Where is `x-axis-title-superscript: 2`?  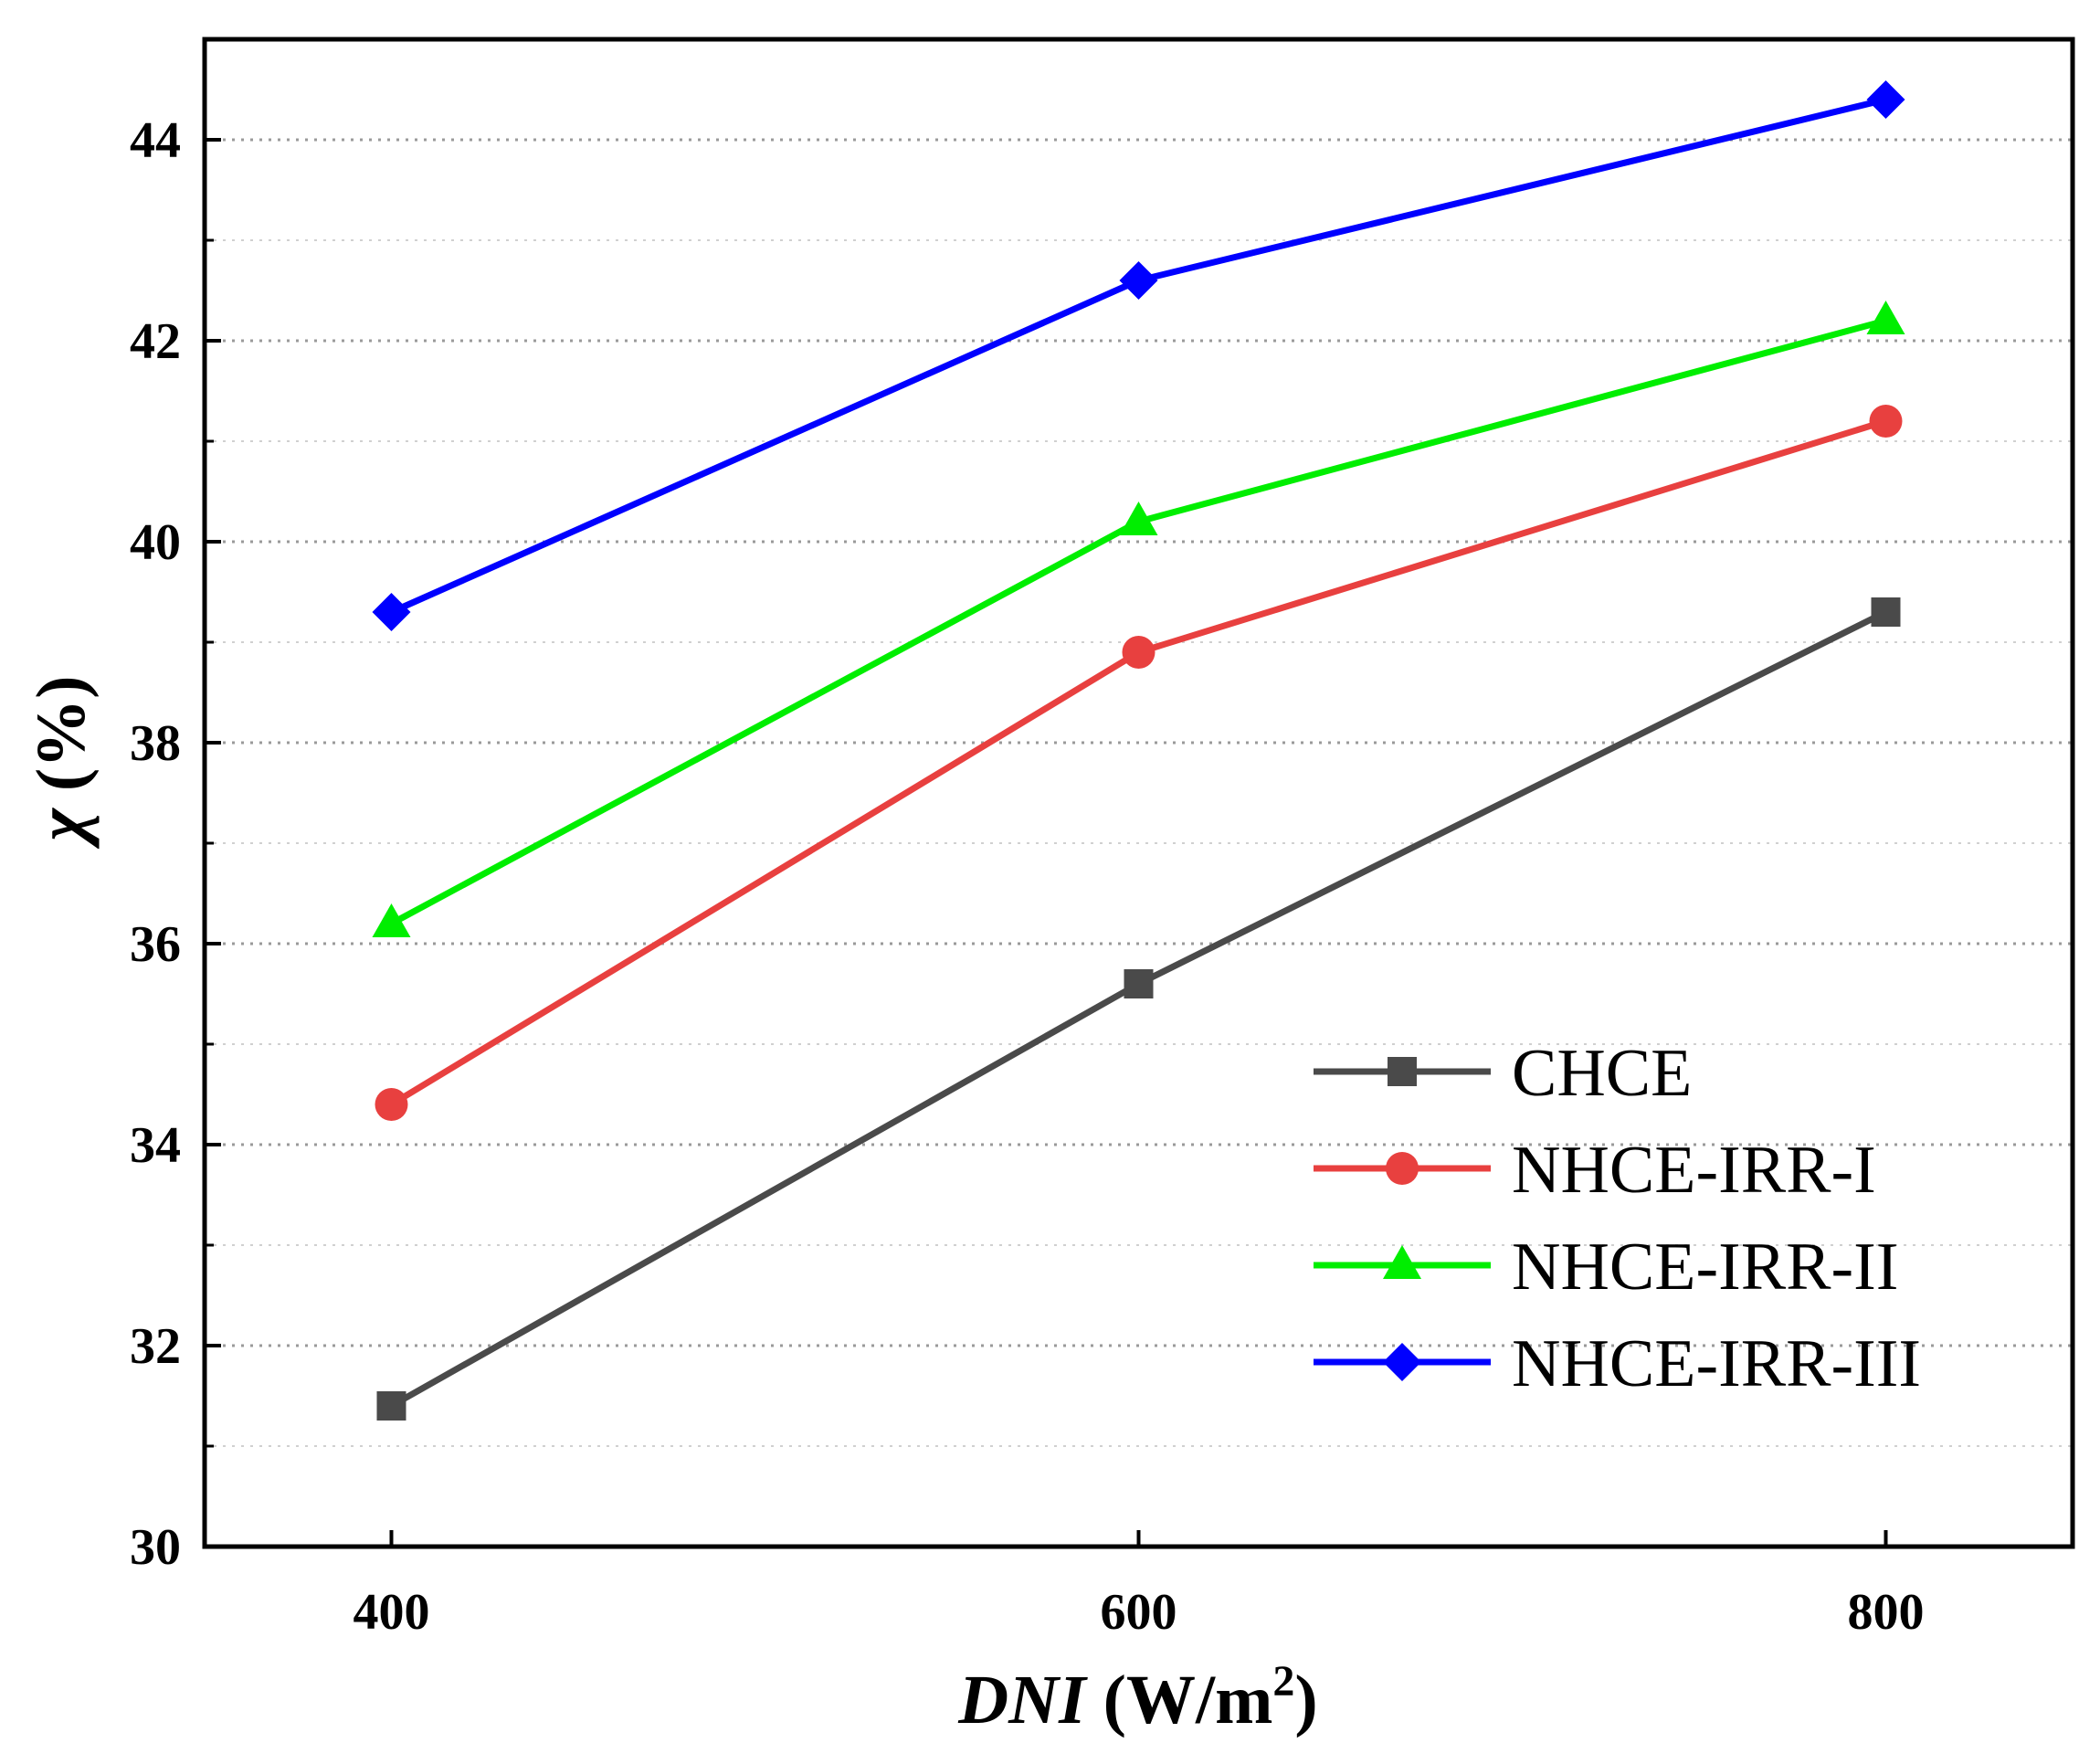 x-axis-title-superscript: 2 is located at coordinates (1283, 1681).